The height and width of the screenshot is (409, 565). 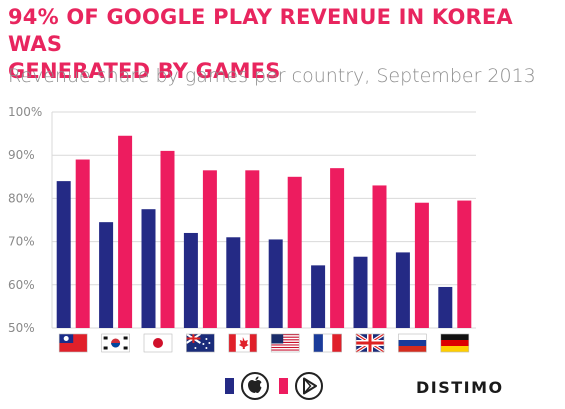 I want to click on flag-france-icon, so click(x=327, y=343).